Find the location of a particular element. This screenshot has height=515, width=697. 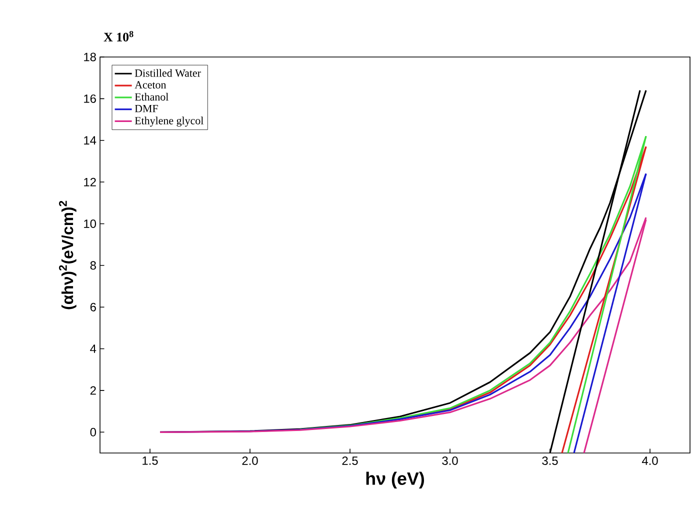

x-tick-label: 1.5 is located at coordinates (150, 460).